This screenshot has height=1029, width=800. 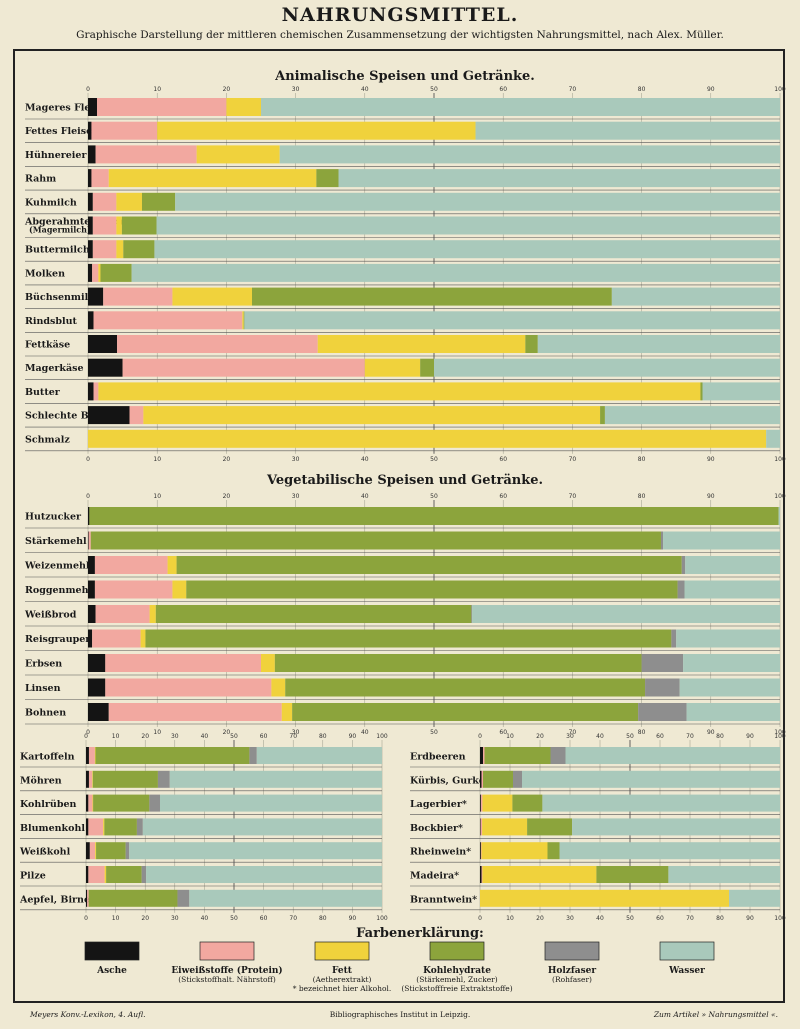 What do you see at coordinates (402, 665) in the screenshot?
I see `bar-row-erbsen: Erbsen` at bounding box center [402, 665].